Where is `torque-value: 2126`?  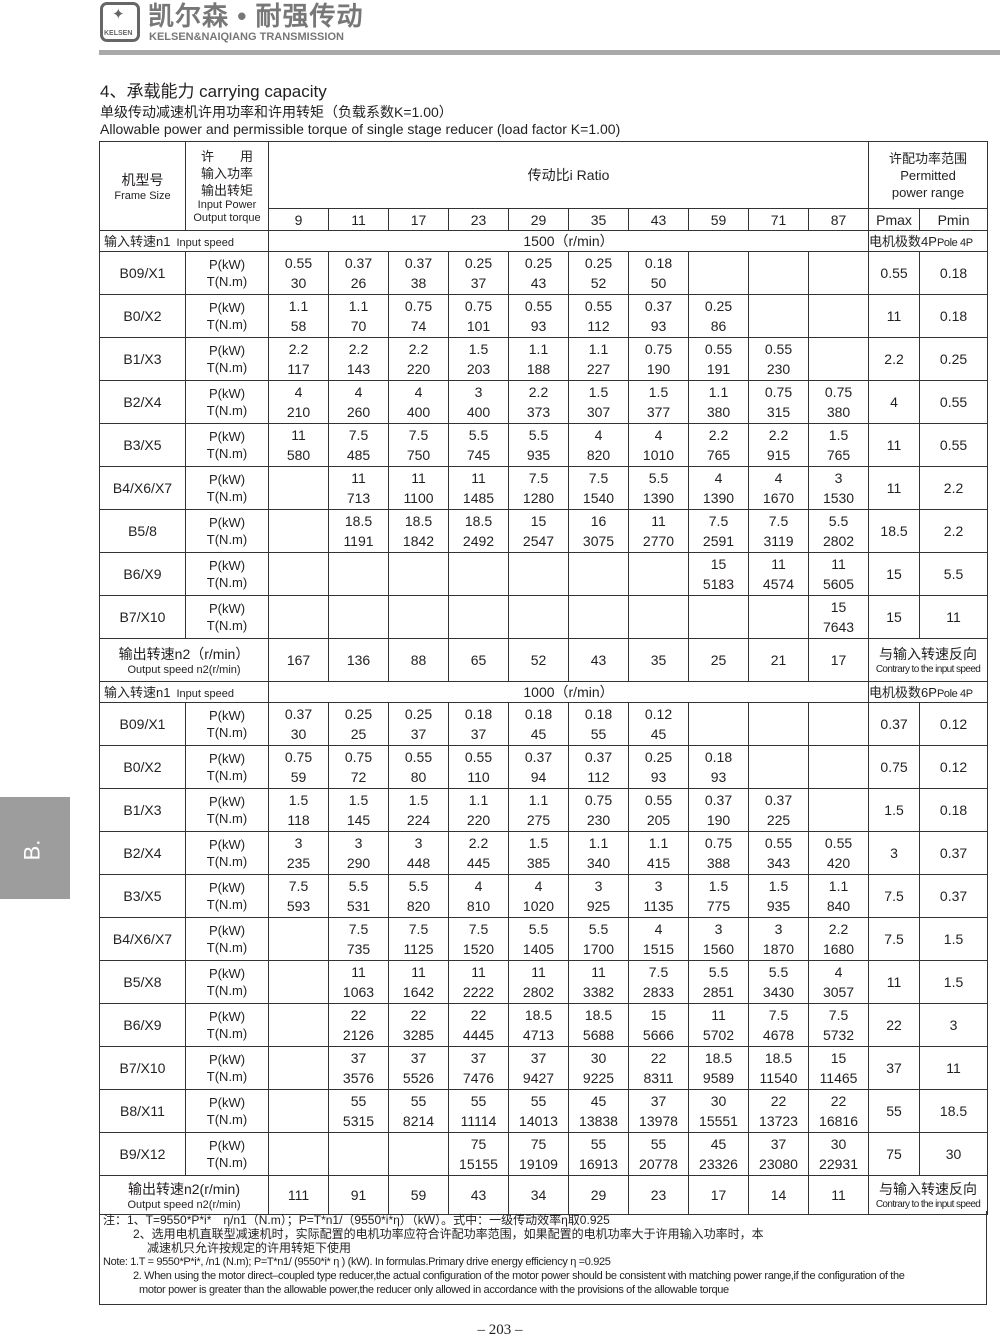
torque-value: 2126 is located at coordinates (358, 1035).